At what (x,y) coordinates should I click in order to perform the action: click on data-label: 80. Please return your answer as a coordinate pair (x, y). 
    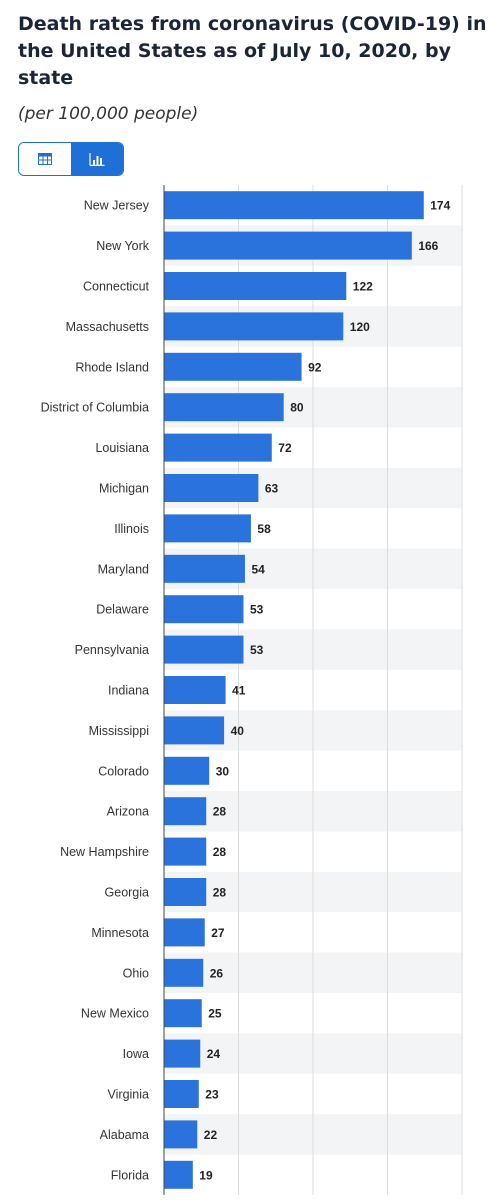
    Looking at the image, I should click on (297, 408).